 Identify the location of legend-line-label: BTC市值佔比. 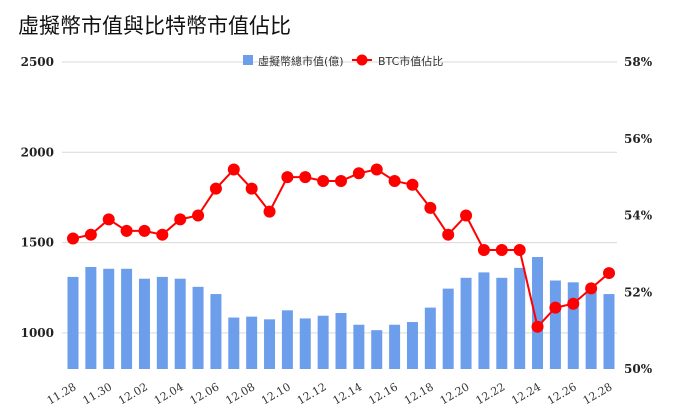
(410, 61).